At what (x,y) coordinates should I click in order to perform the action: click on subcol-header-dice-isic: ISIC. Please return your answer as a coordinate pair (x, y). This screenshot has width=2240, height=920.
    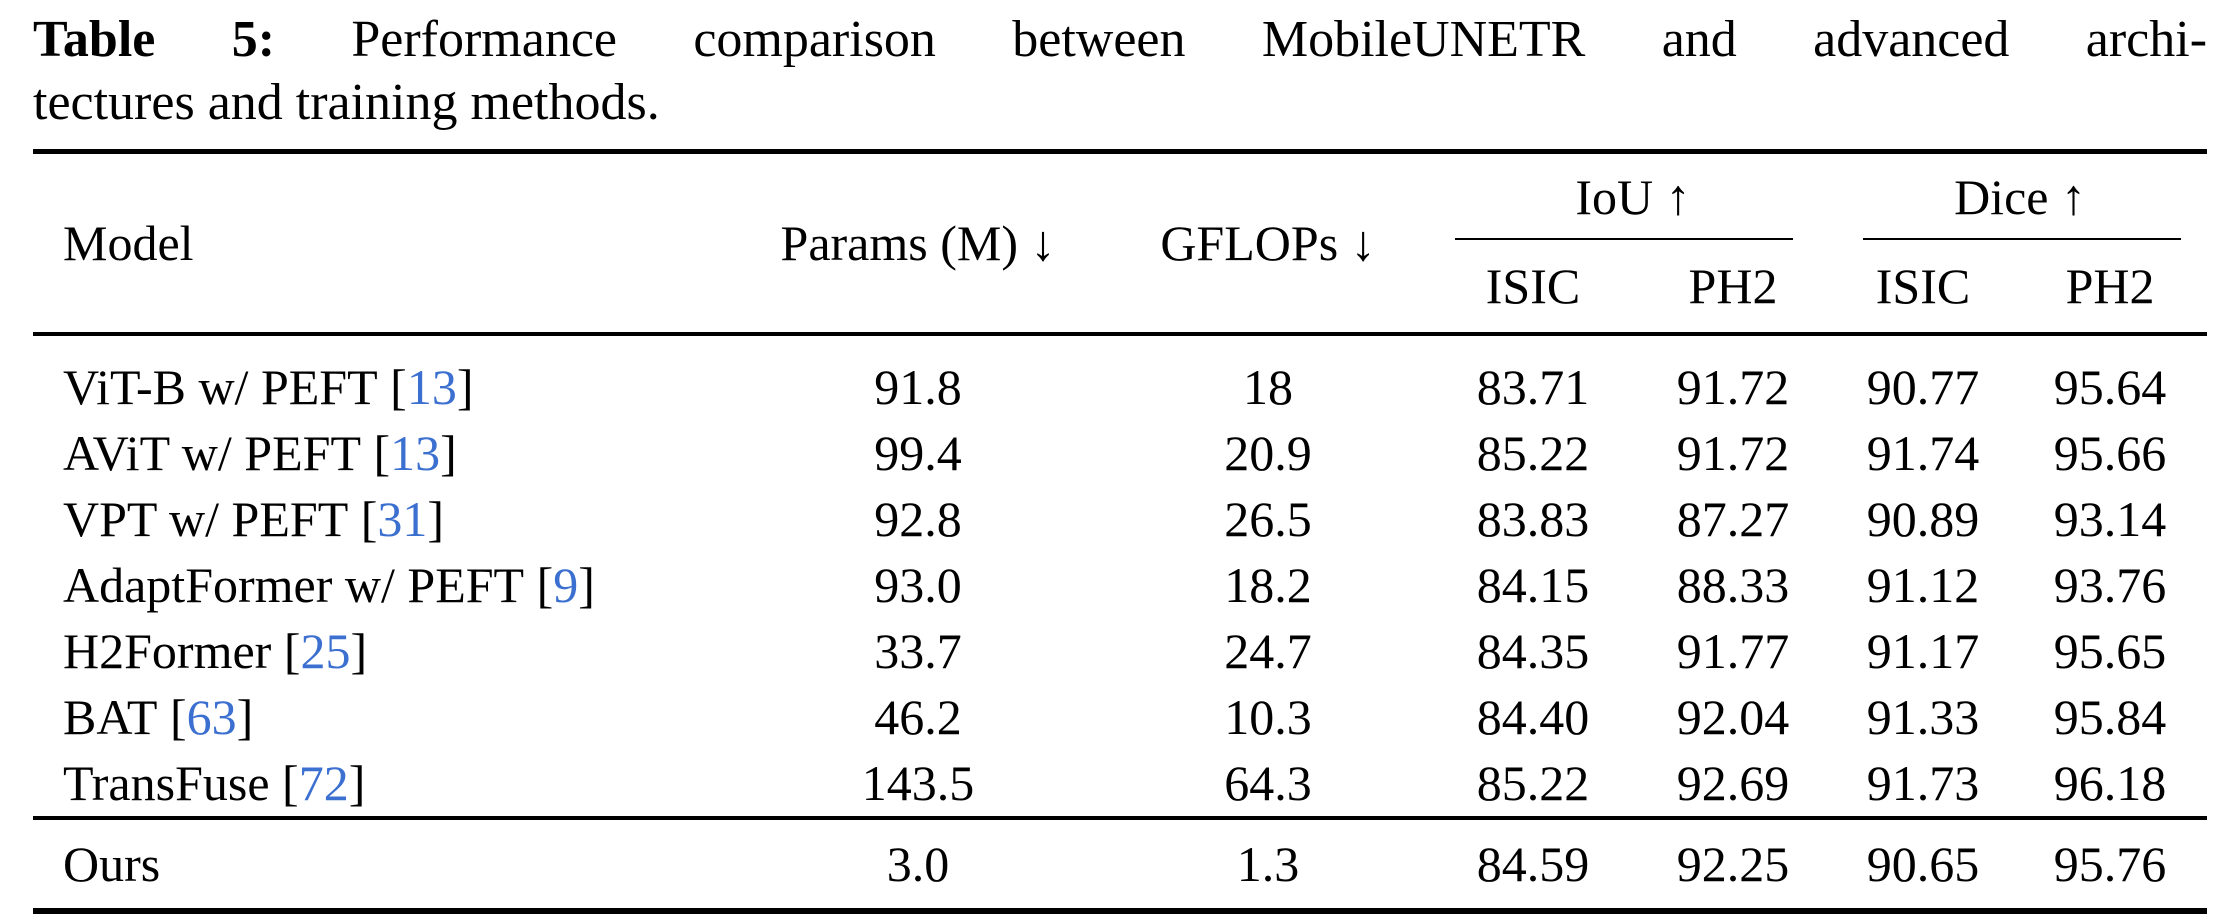
    Looking at the image, I should click on (1923, 287).